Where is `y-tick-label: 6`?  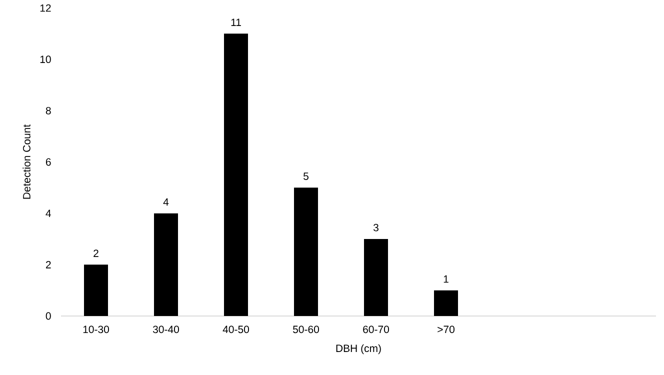 y-tick-label: 6 is located at coordinates (48, 162).